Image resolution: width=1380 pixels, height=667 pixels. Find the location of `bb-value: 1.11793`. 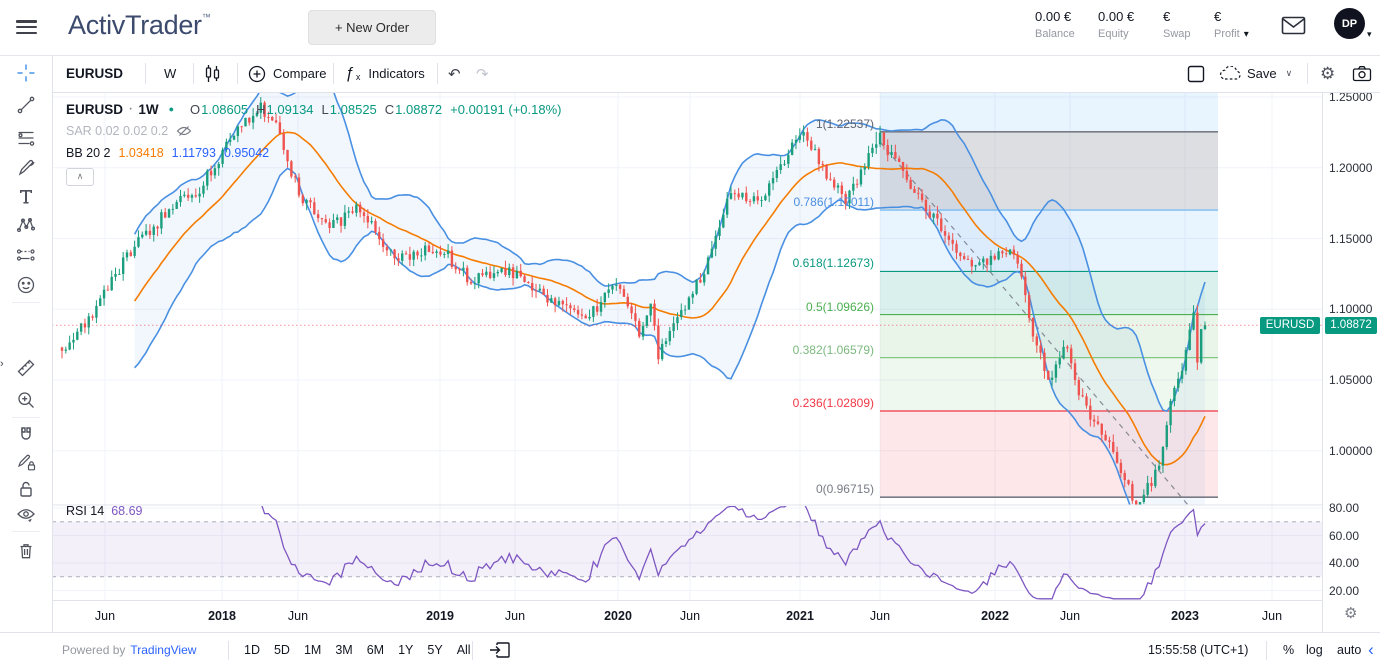

bb-value: 1.11793 is located at coordinates (193, 153).